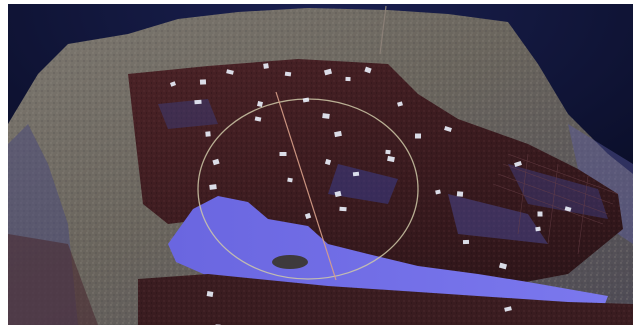 This screenshot has height=329, width=640. What do you see at coordinates (290, 262) in the screenshot?
I see `water-rock` at bounding box center [290, 262].